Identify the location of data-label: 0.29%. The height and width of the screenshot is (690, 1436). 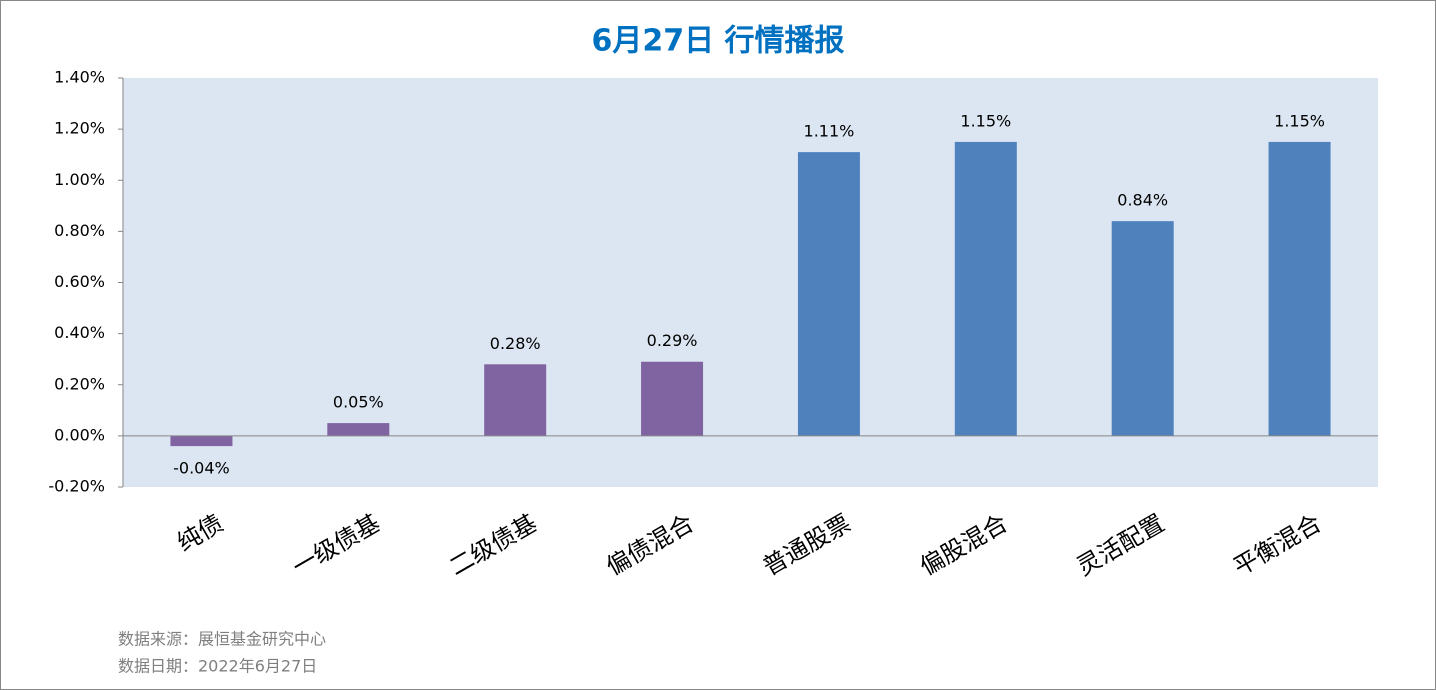
(672, 340).